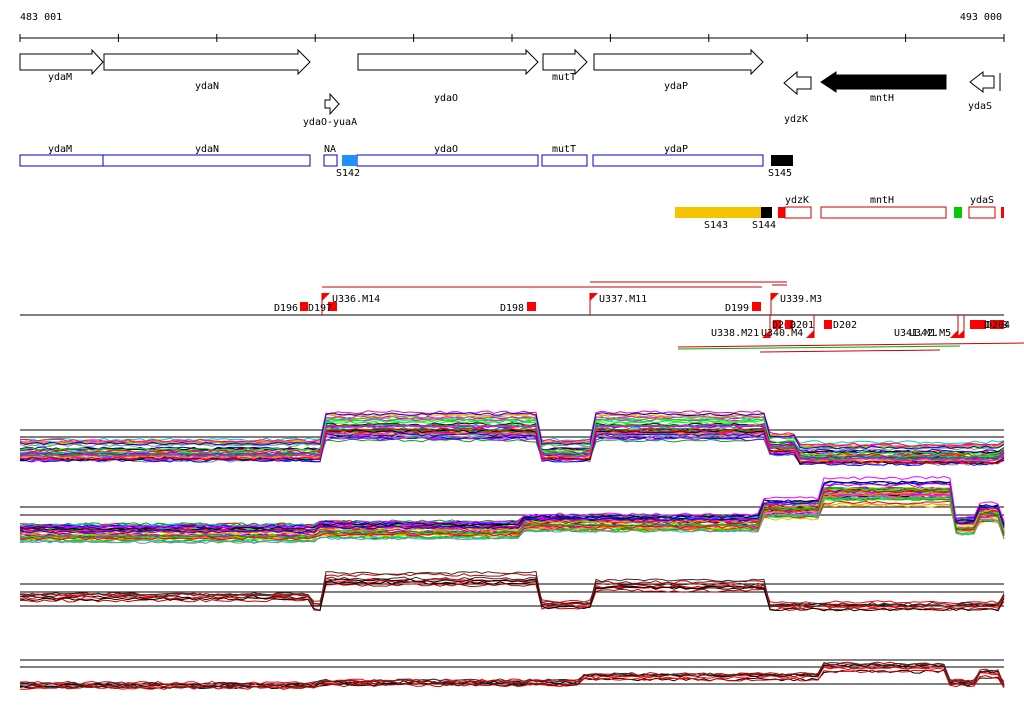  I want to click on feature-label: D200, so click(784, 325).